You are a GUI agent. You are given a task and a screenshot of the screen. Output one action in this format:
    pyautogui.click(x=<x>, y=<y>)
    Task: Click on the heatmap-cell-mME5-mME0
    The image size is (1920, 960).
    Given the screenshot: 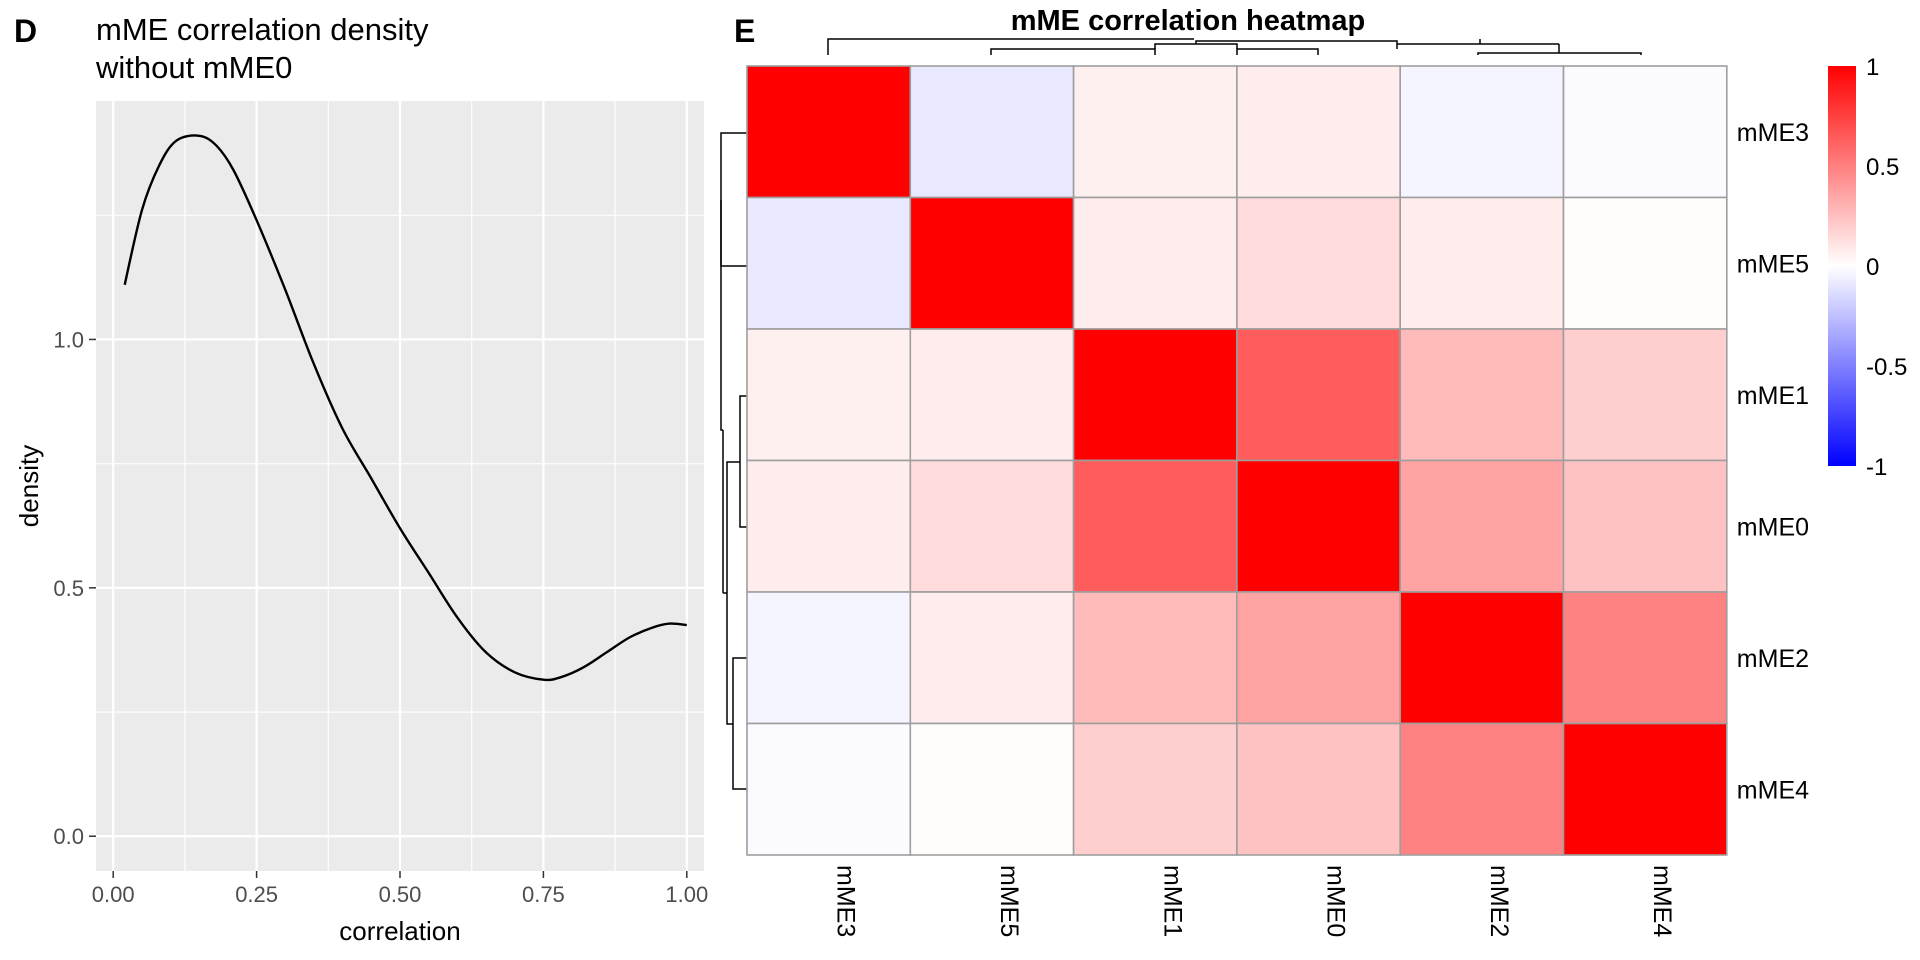 What is the action you would take?
    pyautogui.click(x=1319, y=263)
    